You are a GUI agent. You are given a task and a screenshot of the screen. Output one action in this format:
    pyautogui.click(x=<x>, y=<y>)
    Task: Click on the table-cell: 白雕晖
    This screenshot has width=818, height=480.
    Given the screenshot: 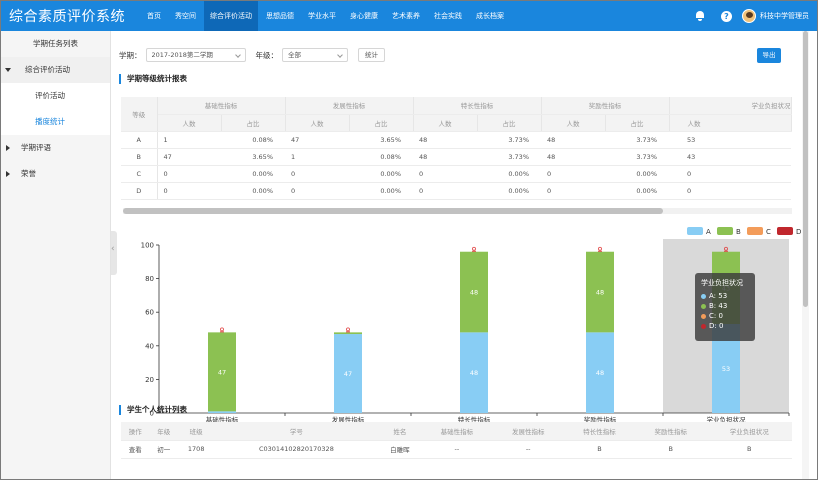 What is the action you would take?
    pyautogui.click(x=400, y=449)
    